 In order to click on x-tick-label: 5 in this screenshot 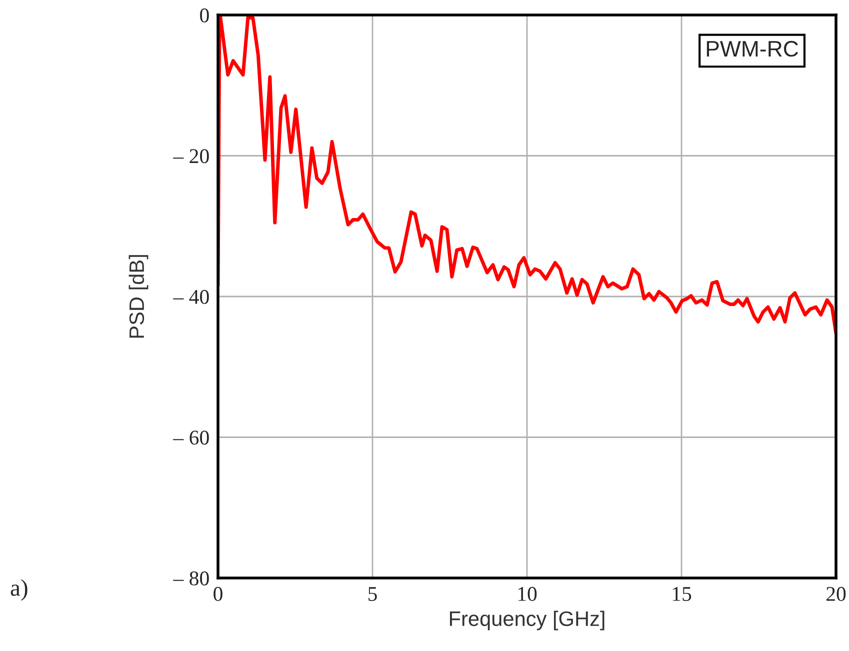, I will do `click(372, 594)`.